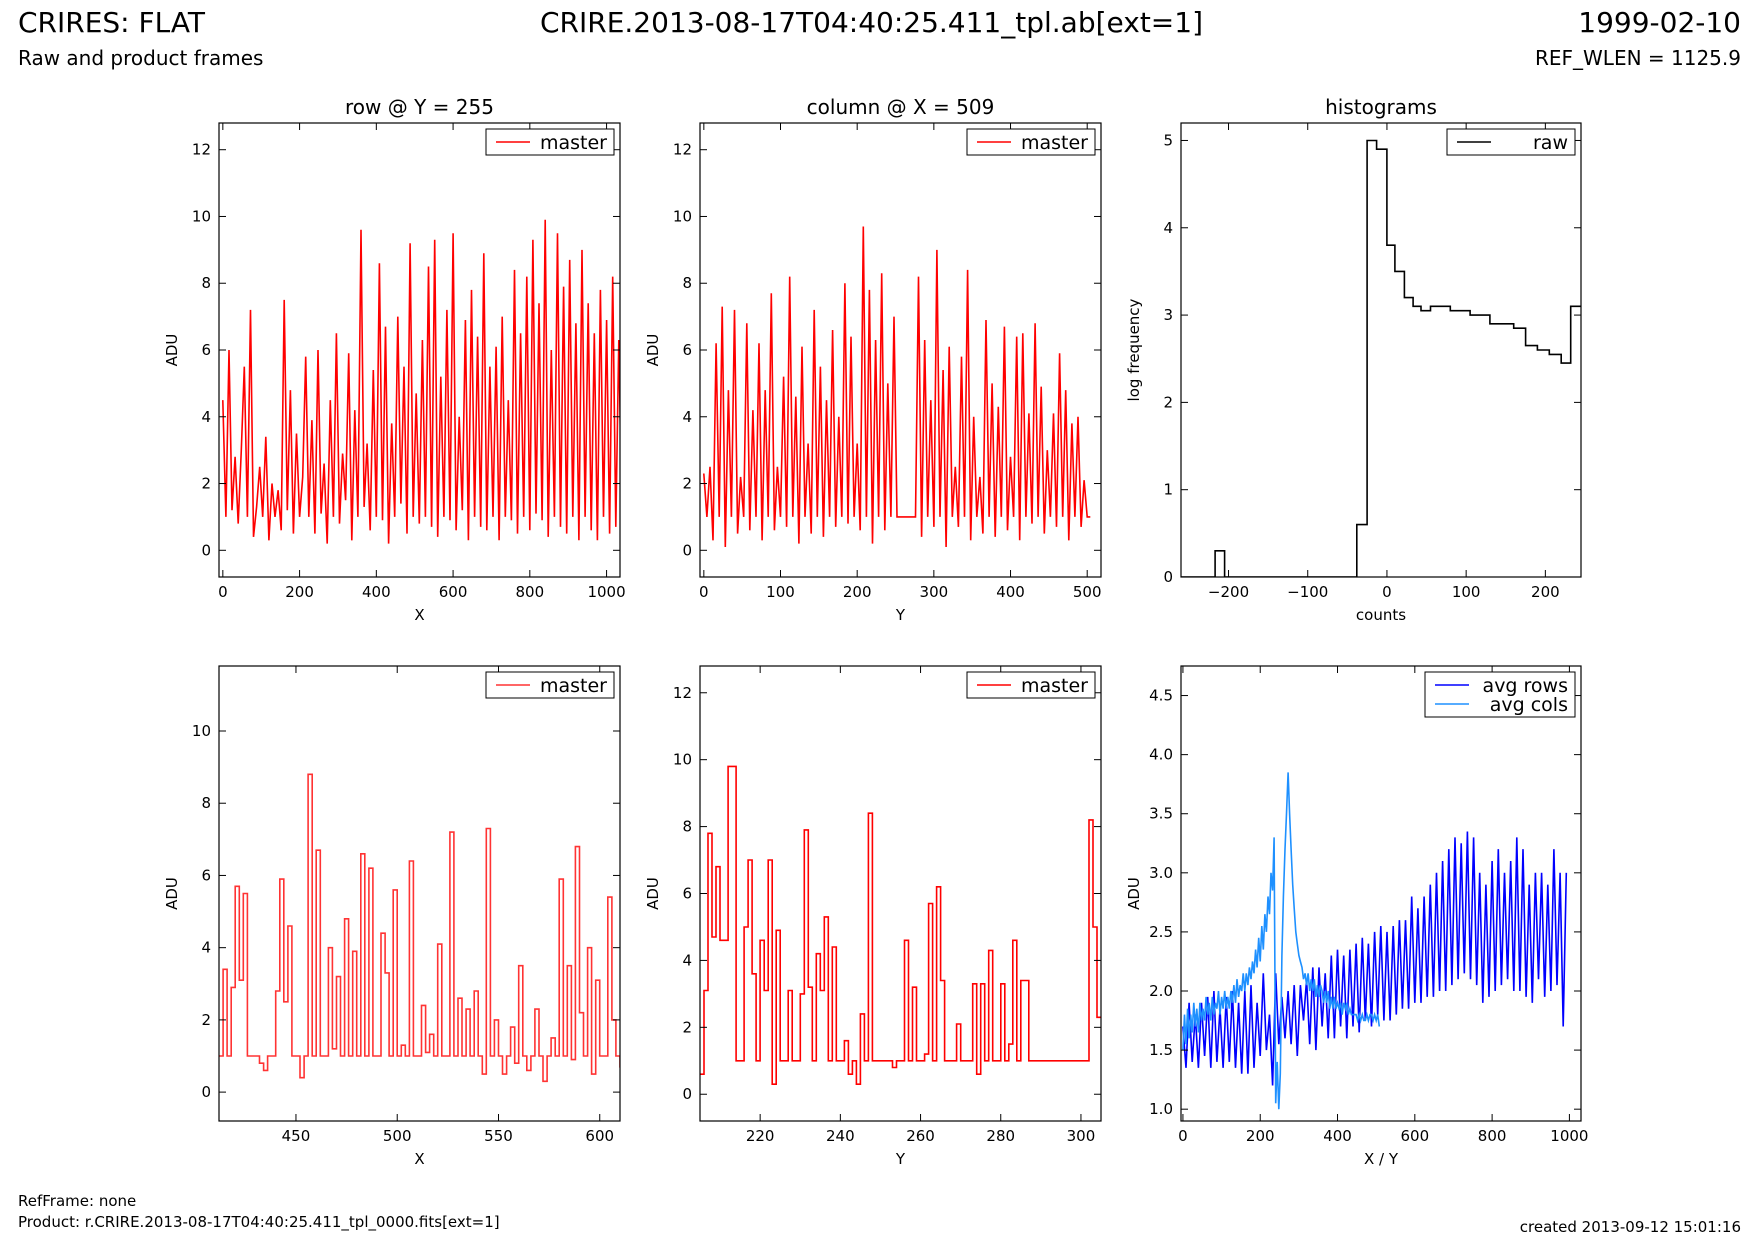 The height and width of the screenshot is (1245, 1755). I want to click on y-tick-label: 1.5, so click(1161, 1050).